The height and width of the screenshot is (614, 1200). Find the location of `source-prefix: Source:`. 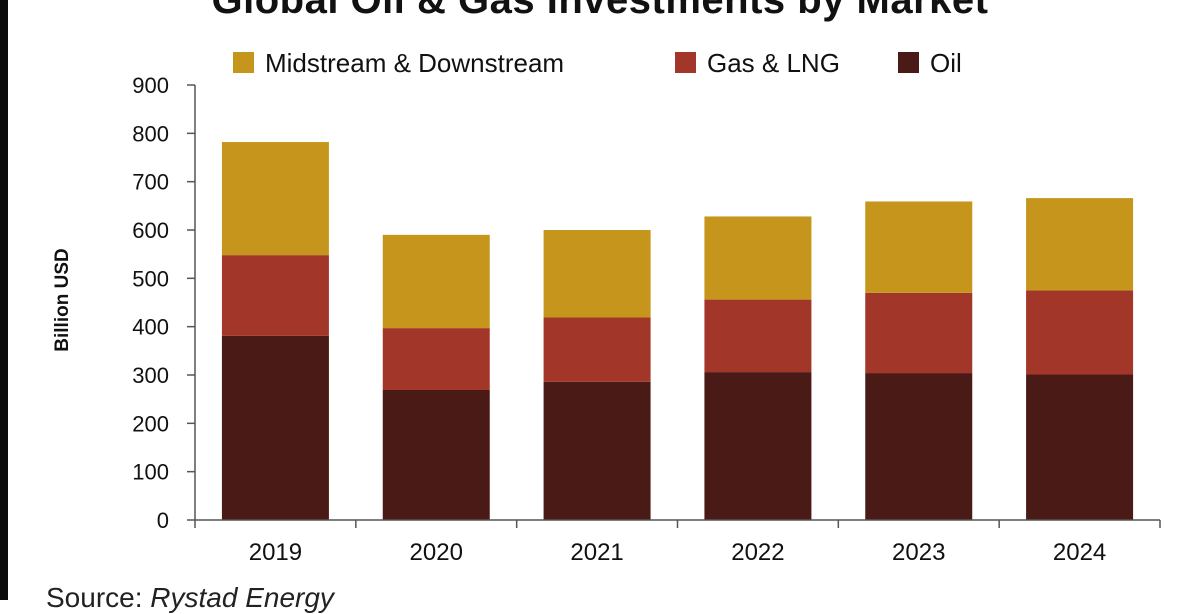

source-prefix: Source: is located at coordinates (98, 597).